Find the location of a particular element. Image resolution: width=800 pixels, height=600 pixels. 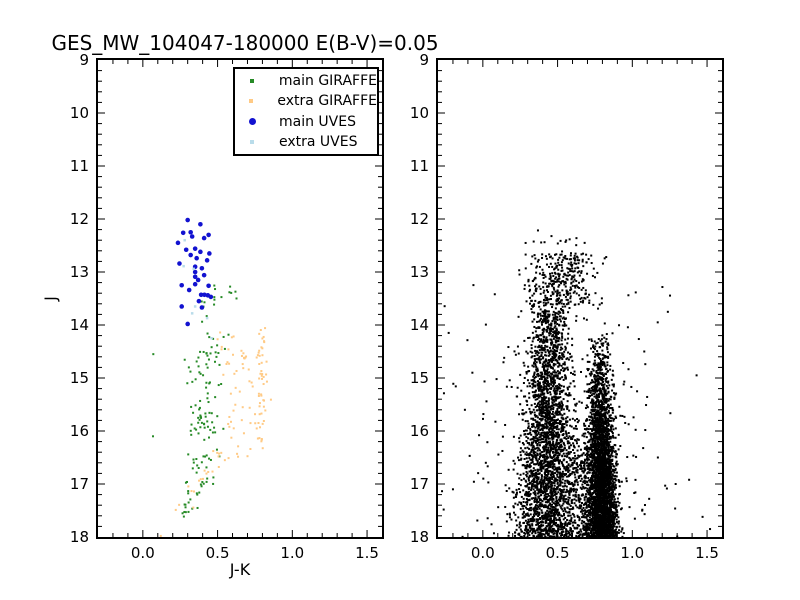

legend-label: main GIRAFFE is located at coordinates (327, 81).